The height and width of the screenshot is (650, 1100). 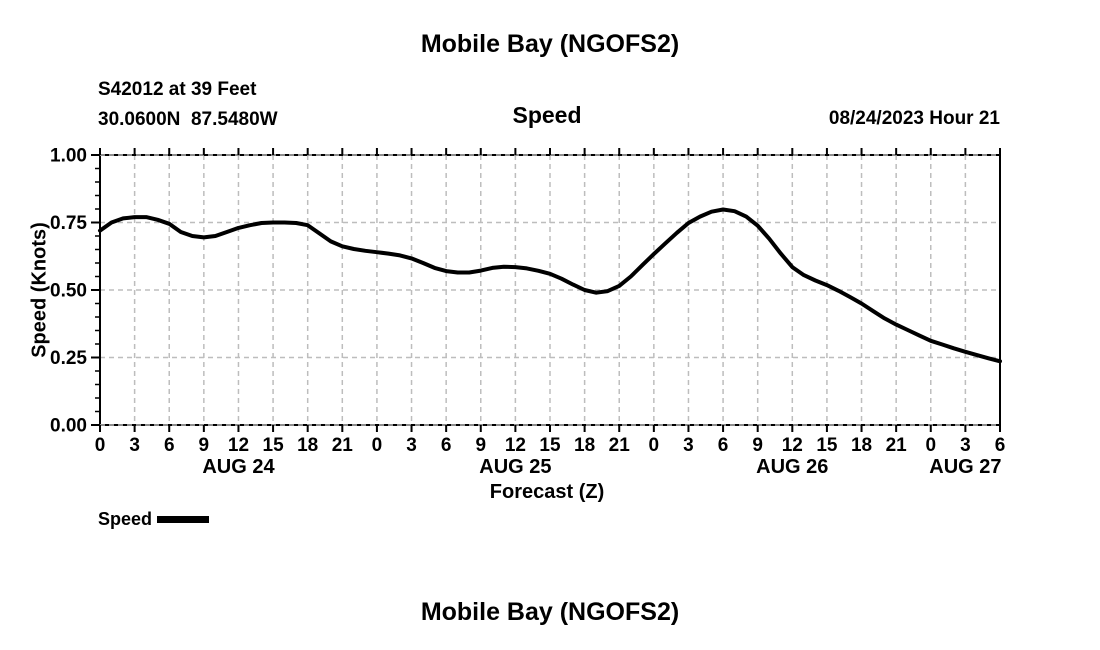 I want to click on day-label: AUG 27, so click(x=965, y=467).